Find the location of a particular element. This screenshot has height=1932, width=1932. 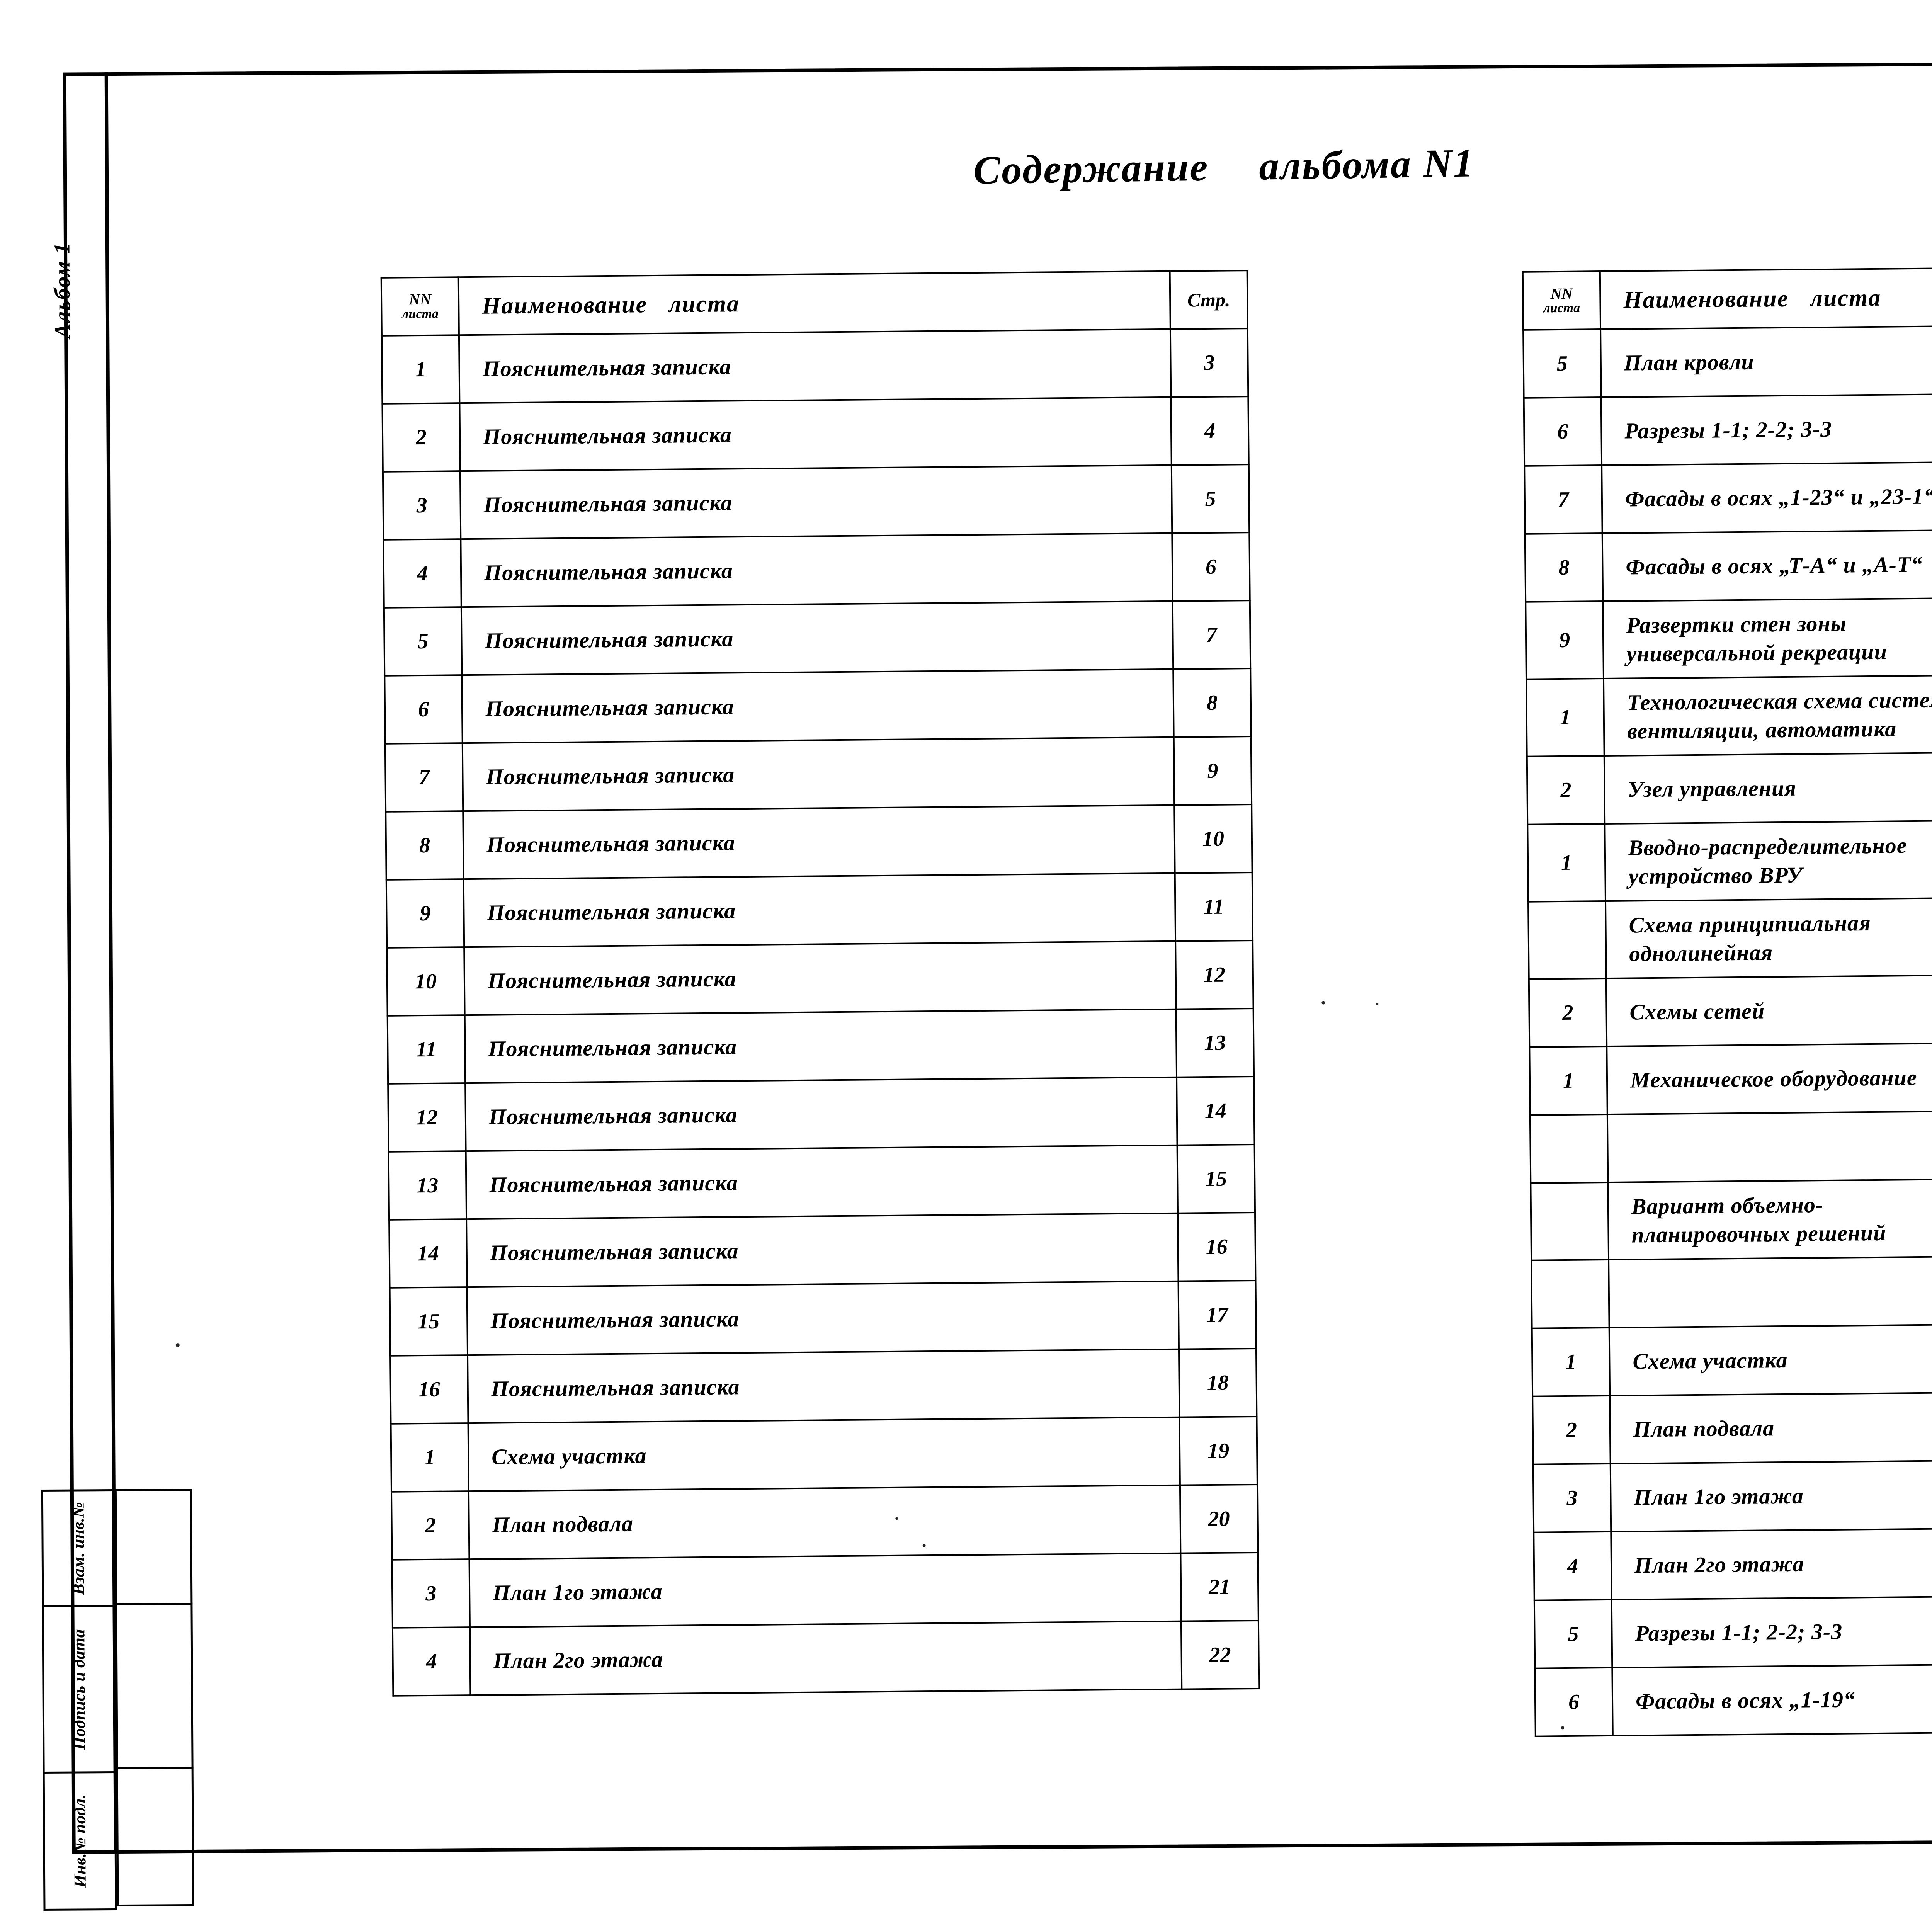

cell-page-number: 16 is located at coordinates (1217, 1247).